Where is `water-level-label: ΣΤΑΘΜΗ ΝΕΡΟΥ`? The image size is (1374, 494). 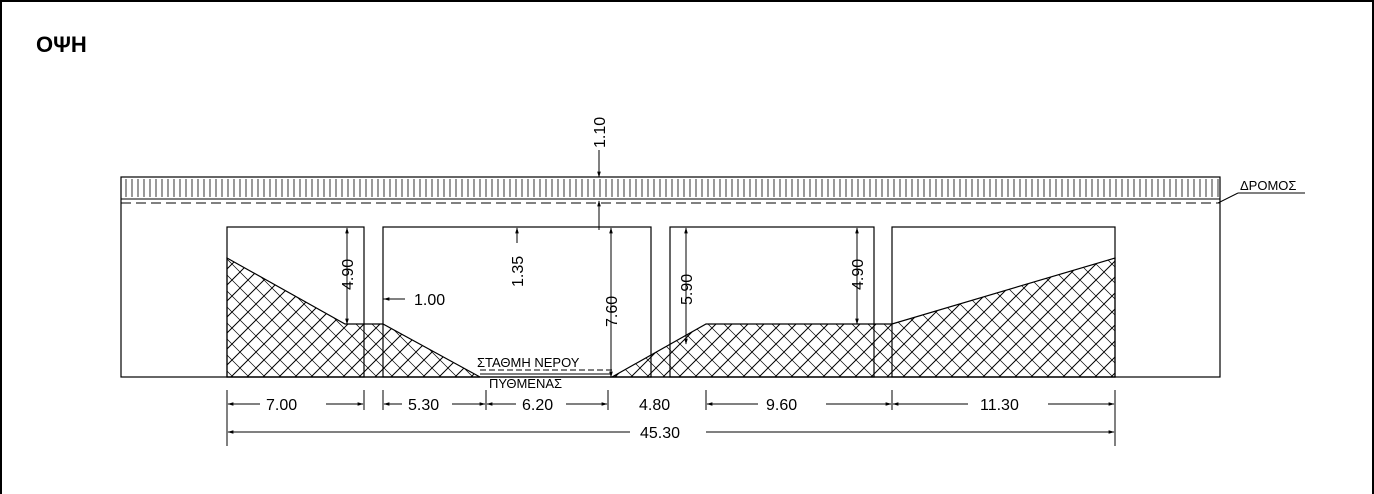
water-level-label: ΣΤΑΘΜΗ ΝΕΡΟΥ is located at coordinates (528, 362).